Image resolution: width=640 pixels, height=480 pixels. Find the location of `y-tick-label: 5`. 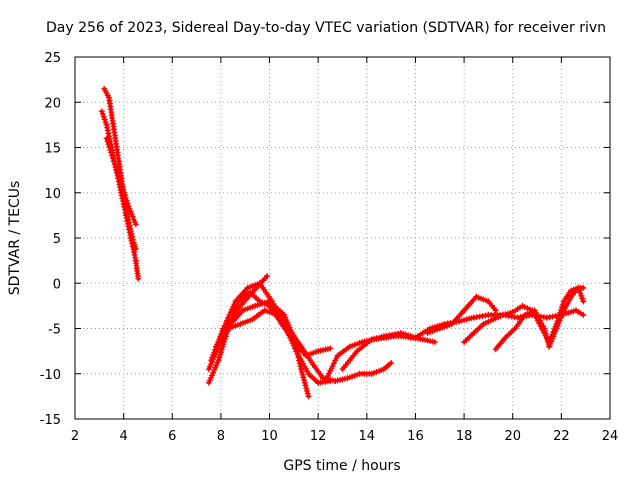

y-tick-label: 5 is located at coordinates (57, 239).